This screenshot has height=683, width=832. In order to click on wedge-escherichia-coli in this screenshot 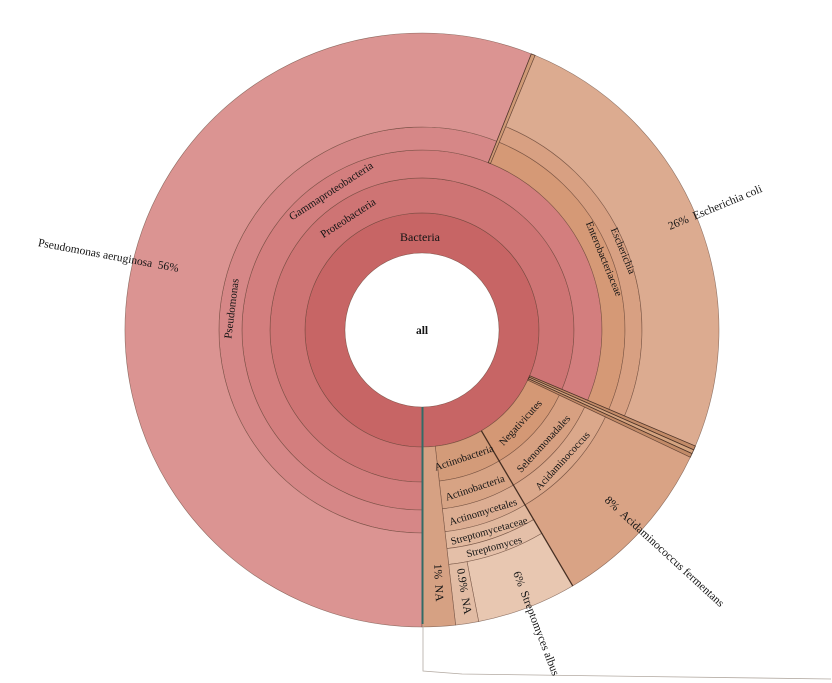, I will do `click(612, 251)`.